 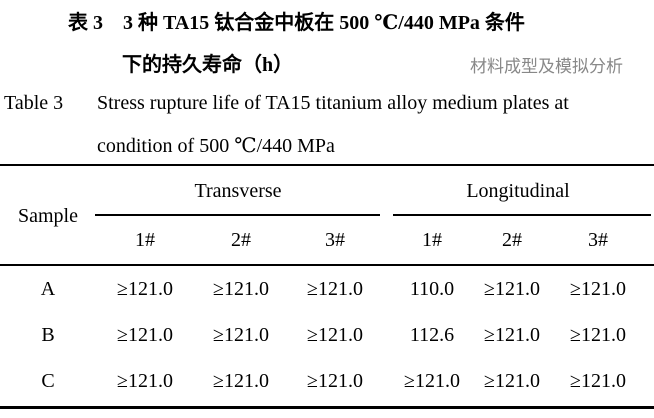 I want to click on sample-header: Sample, so click(x=48, y=216).